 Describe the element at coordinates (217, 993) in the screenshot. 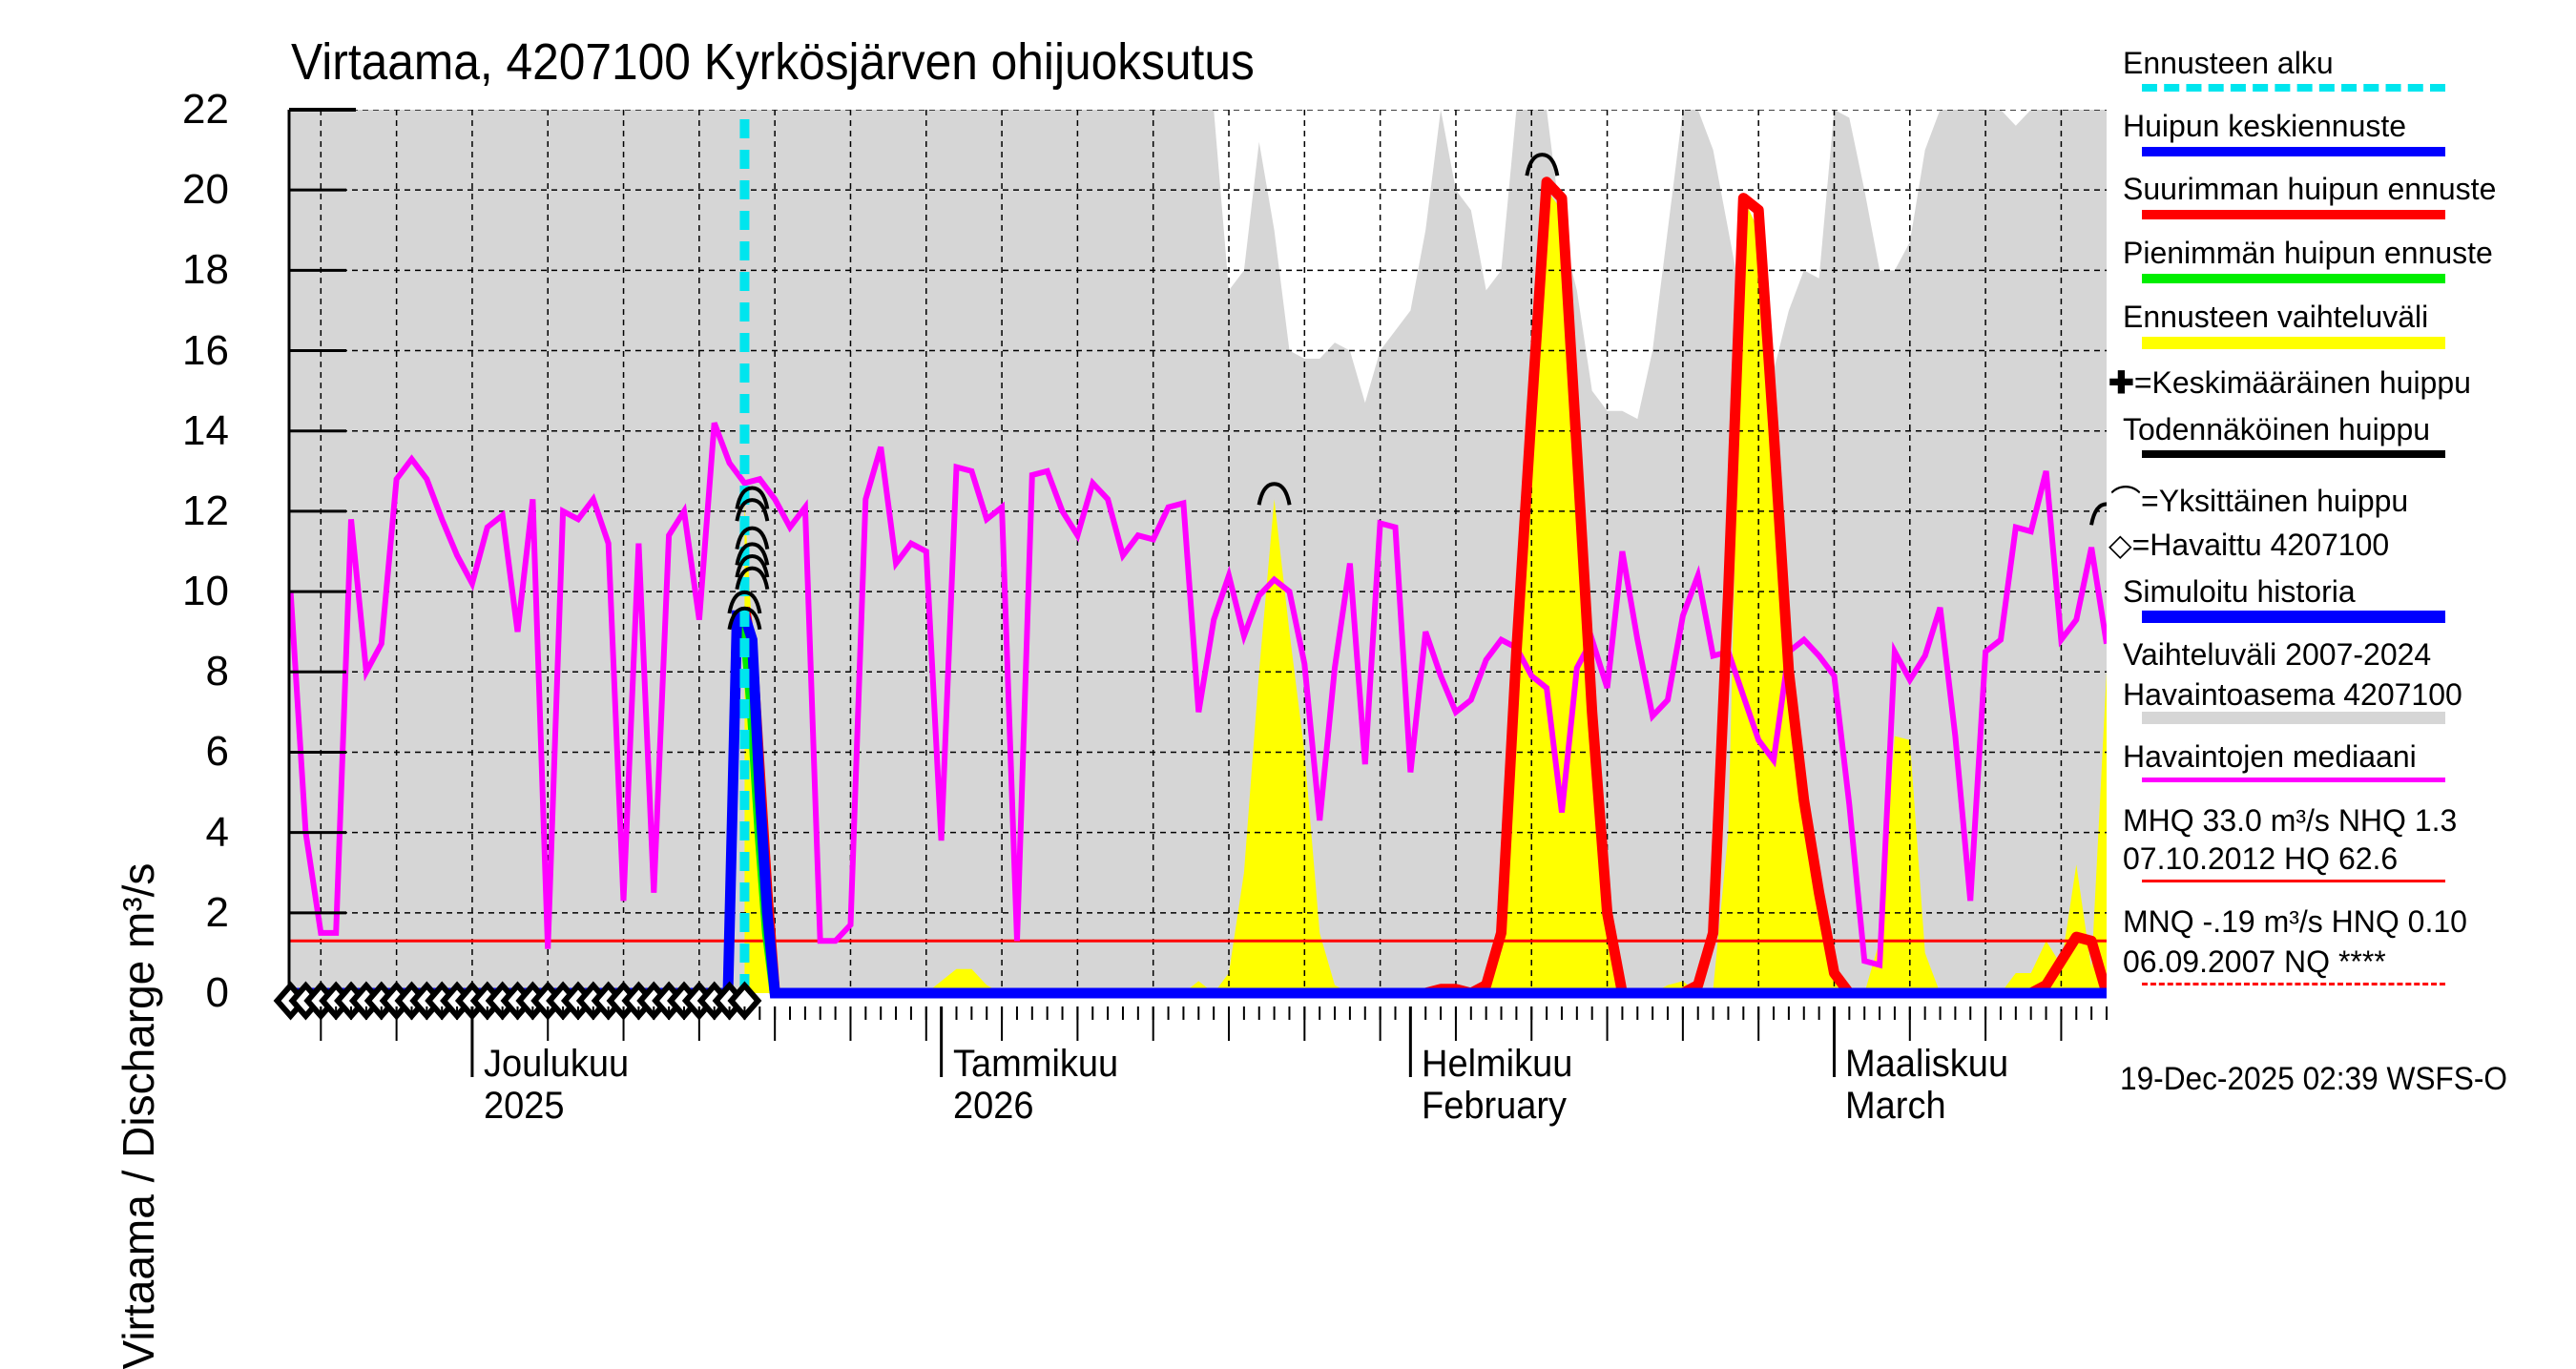

I see `y-tick-label: 0` at that location.